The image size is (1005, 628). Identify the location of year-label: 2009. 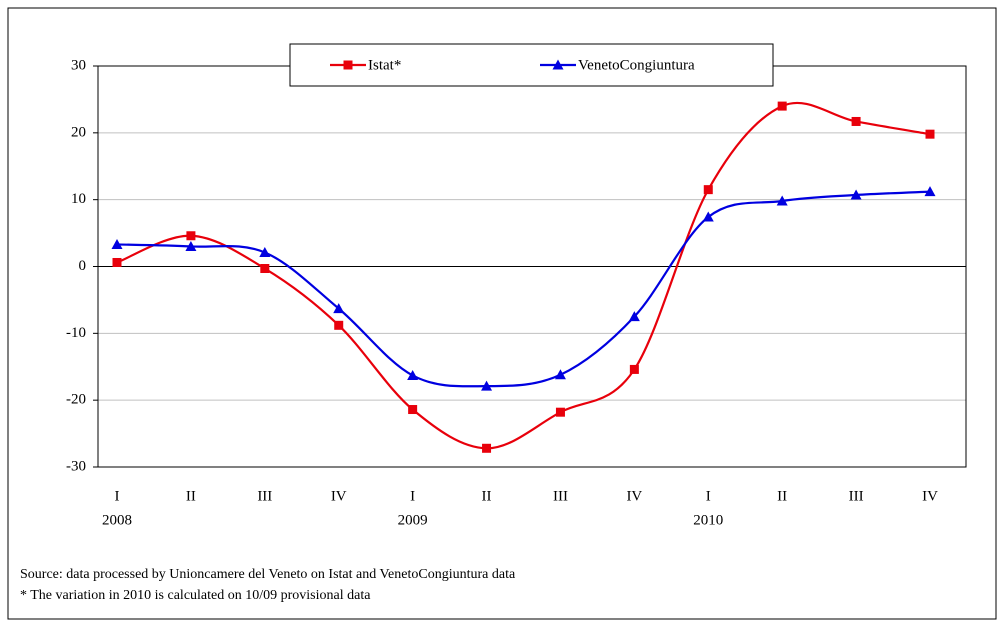
(413, 520).